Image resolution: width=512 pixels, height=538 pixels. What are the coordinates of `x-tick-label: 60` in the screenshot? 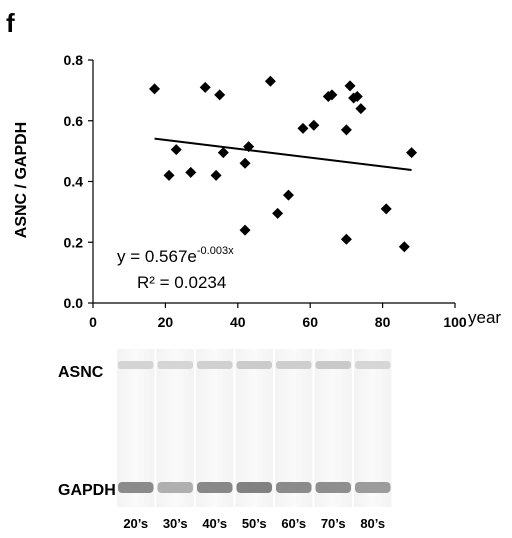 It's located at (310, 322).